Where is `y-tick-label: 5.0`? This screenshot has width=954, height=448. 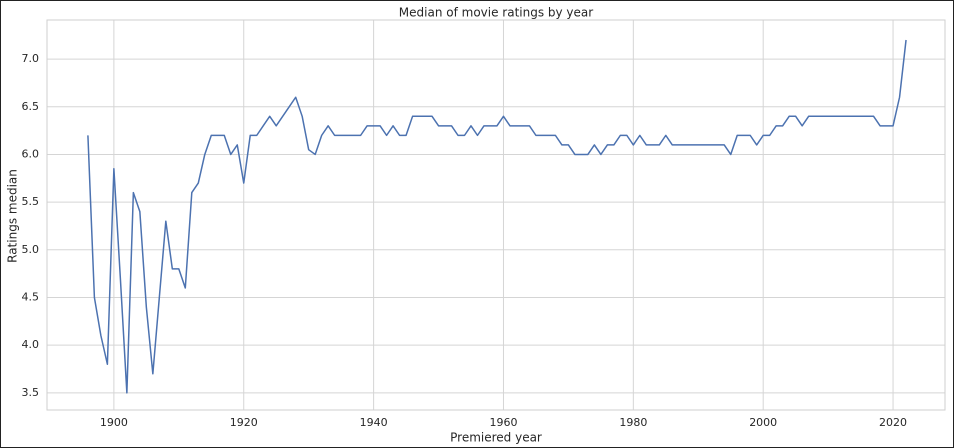 y-tick-label: 5.0 is located at coordinates (31, 249).